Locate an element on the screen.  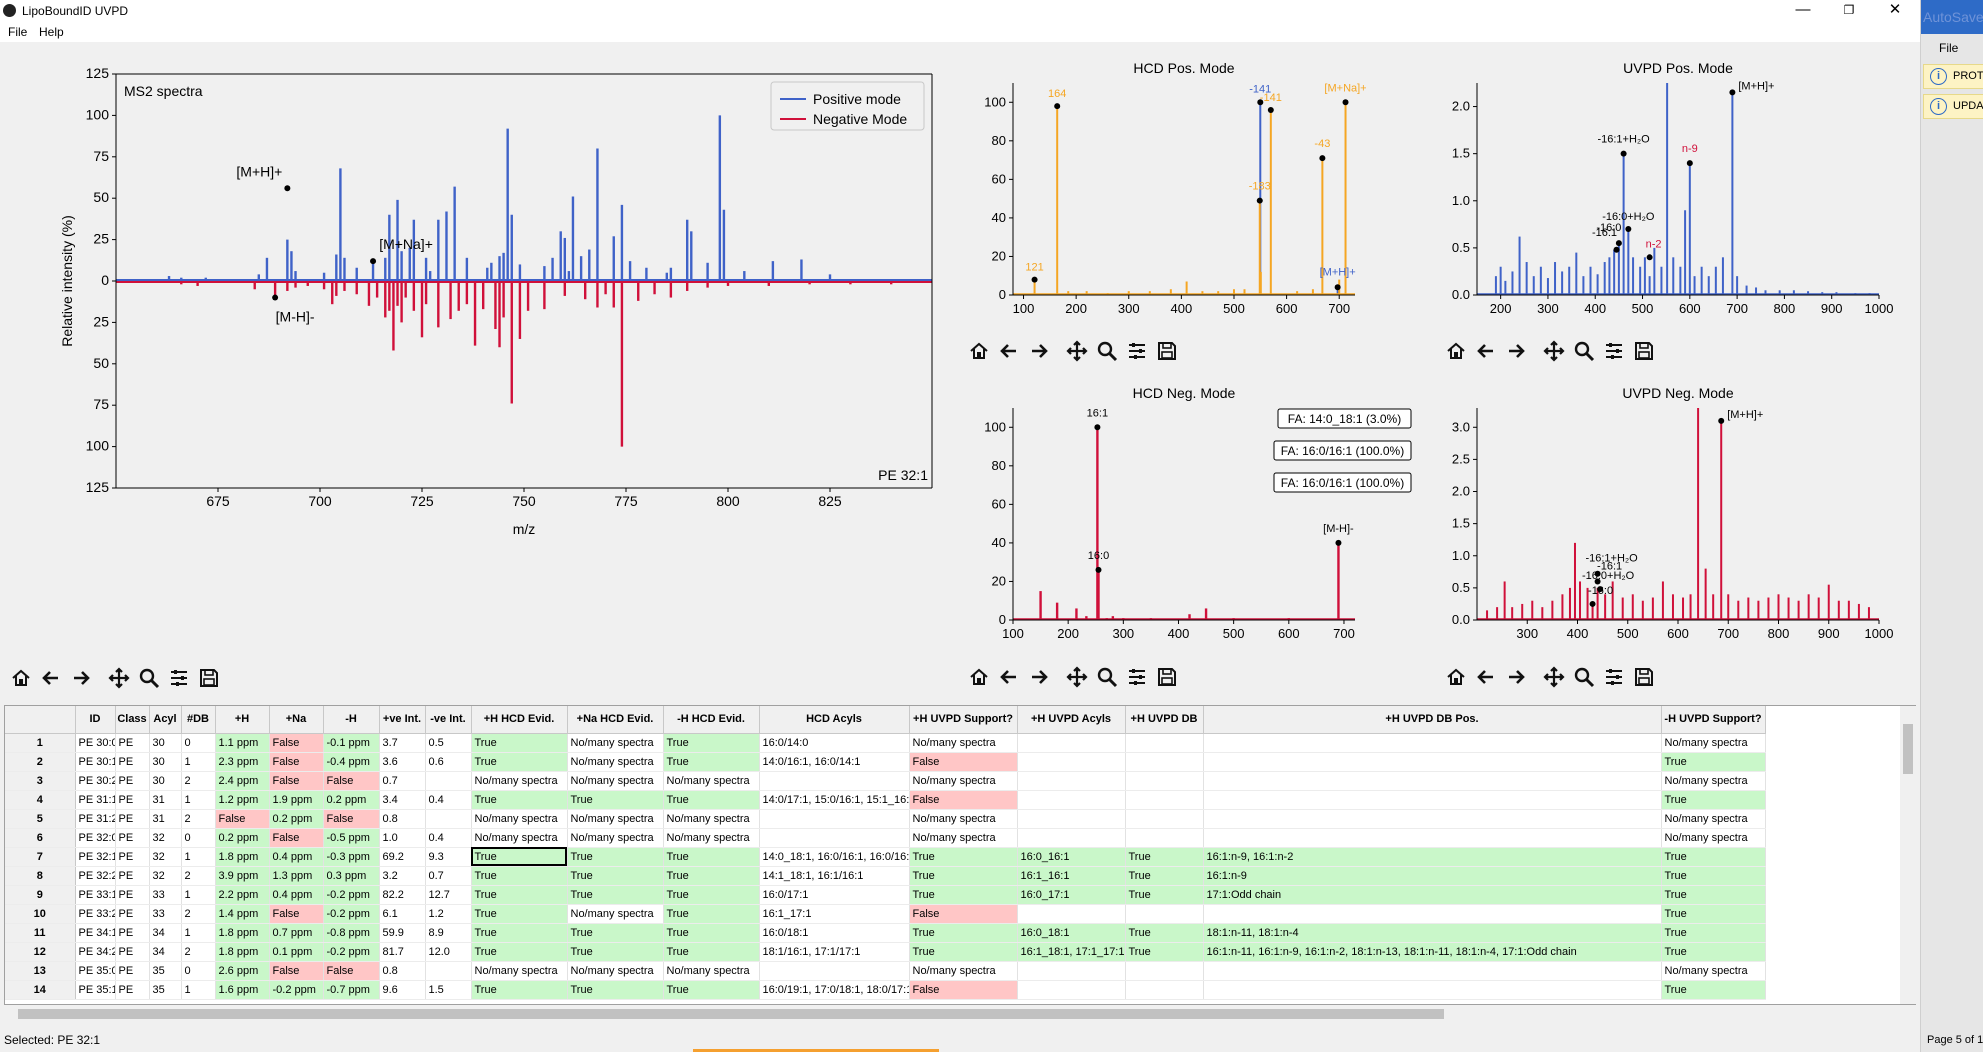
table-cell: 2.4 ppm is located at coordinates (242, 781).